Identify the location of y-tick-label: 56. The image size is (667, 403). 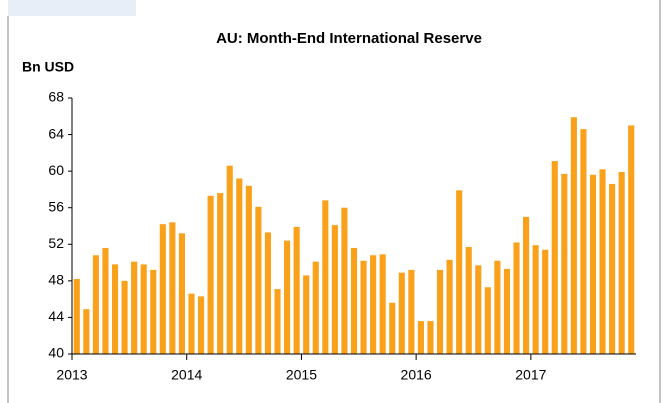
(56, 206).